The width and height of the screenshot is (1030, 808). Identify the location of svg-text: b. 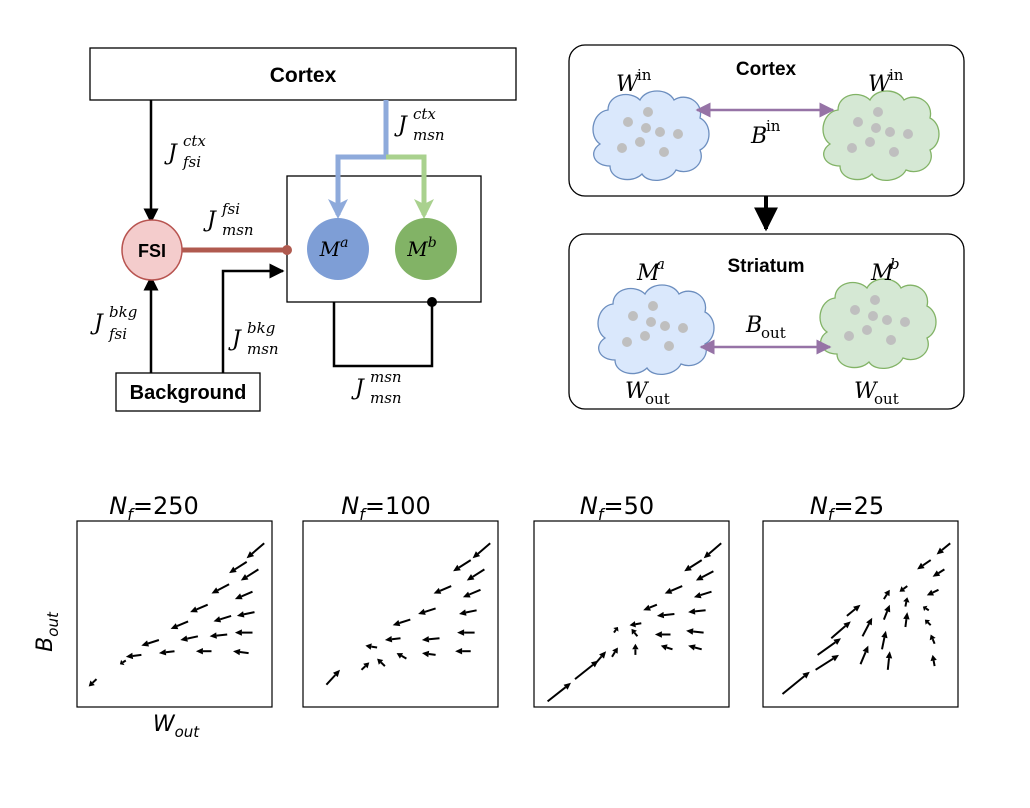
(895, 264).